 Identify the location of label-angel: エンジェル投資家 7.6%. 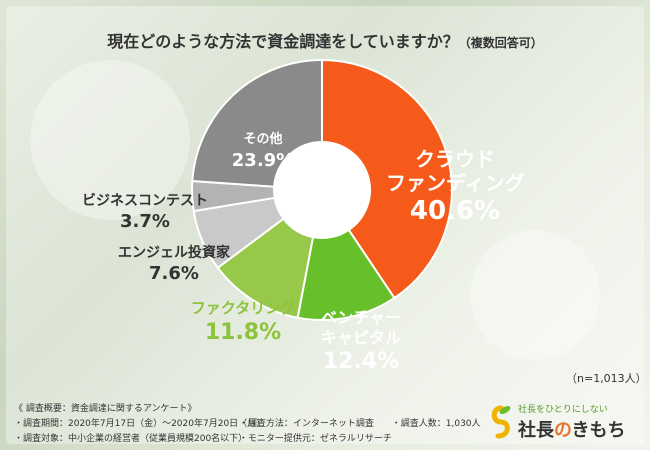
(174, 265).